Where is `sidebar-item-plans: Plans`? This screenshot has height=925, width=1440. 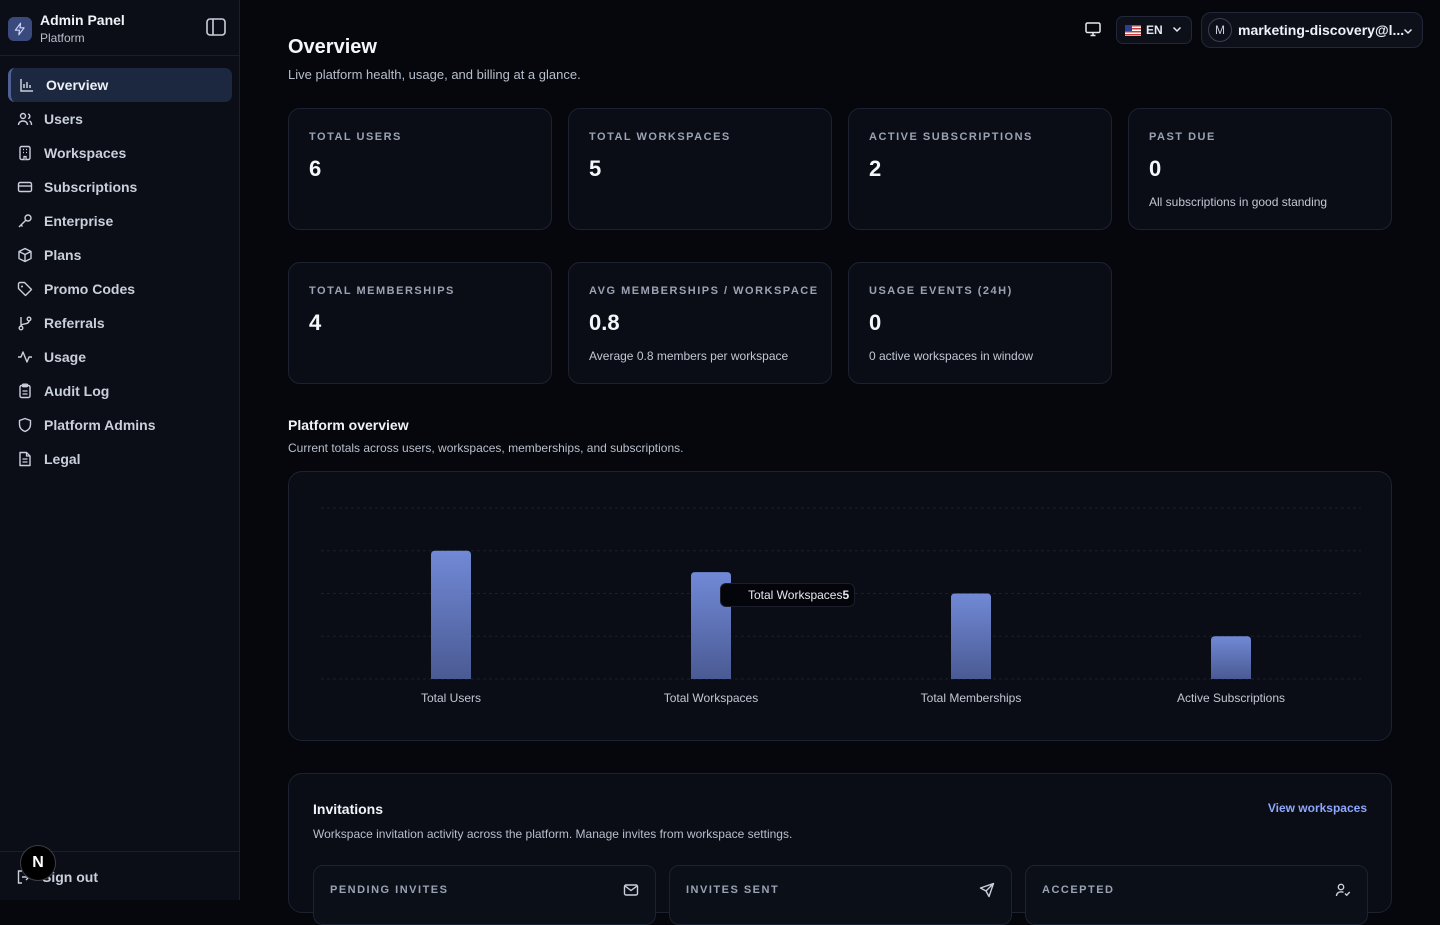 sidebar-item-plans: Plans is located at coordinates (120, 255).